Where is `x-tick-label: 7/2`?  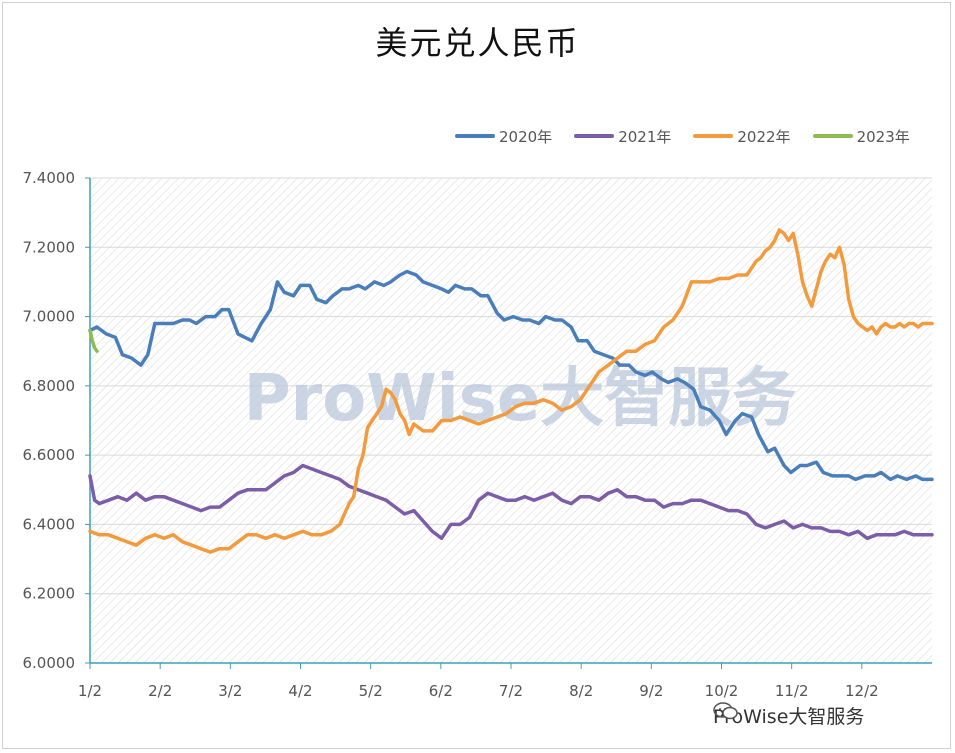
x-tick-label: 7/2 is located at coordinates (511, 691).